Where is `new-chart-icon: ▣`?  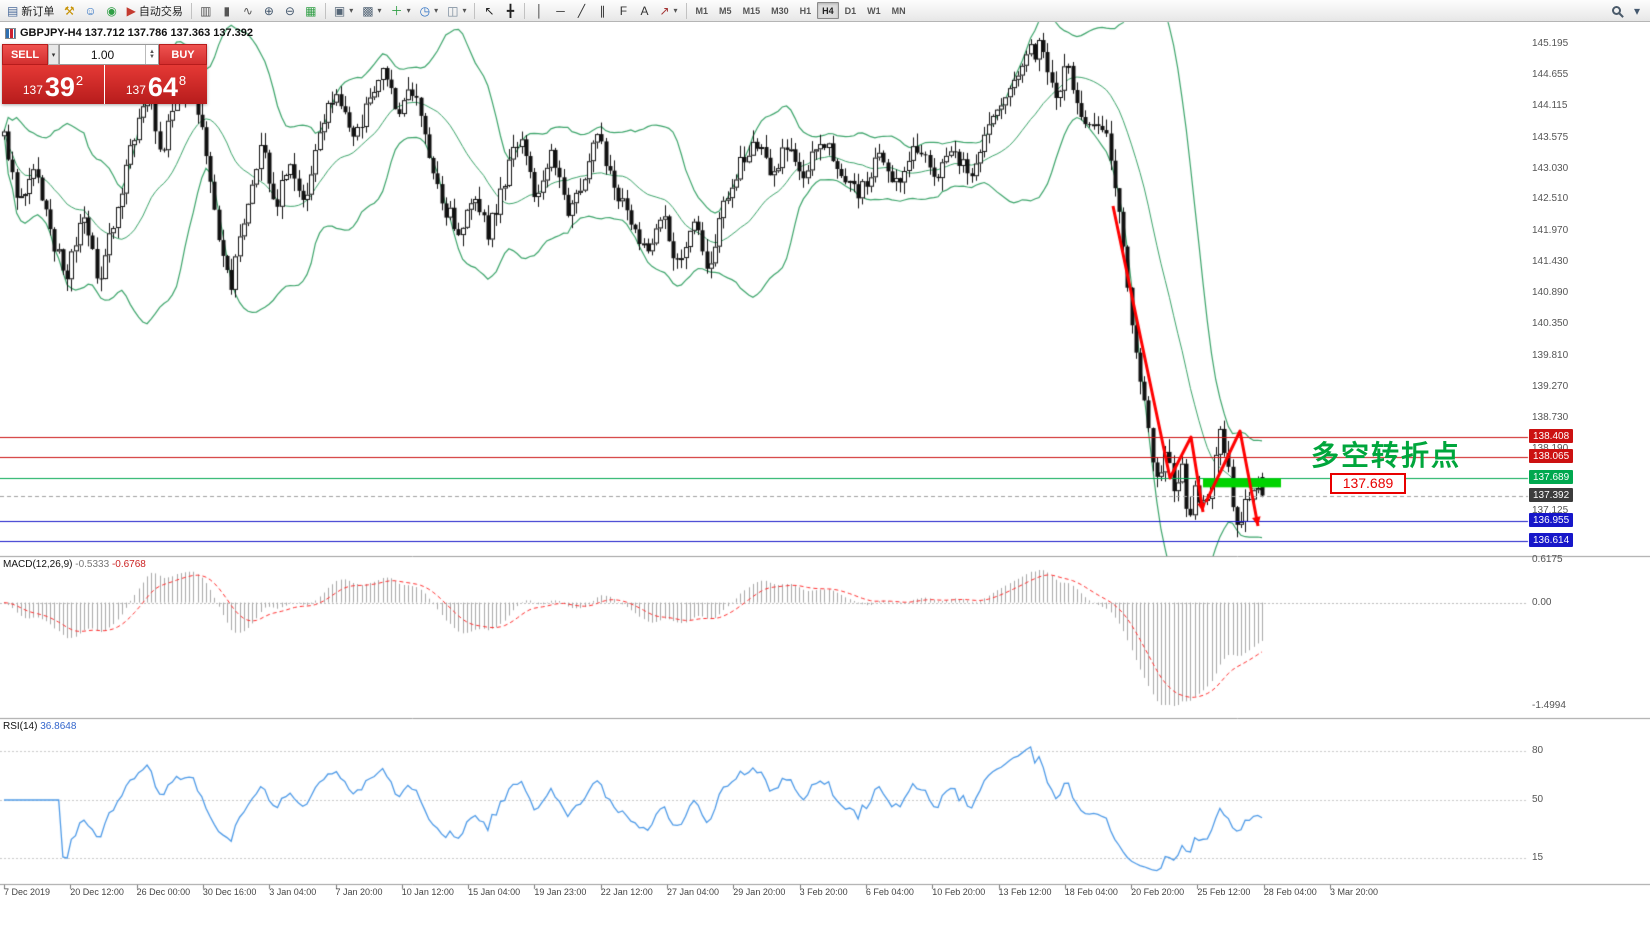 new-chart-icon: ▣ is located at coordinates (339, 10).